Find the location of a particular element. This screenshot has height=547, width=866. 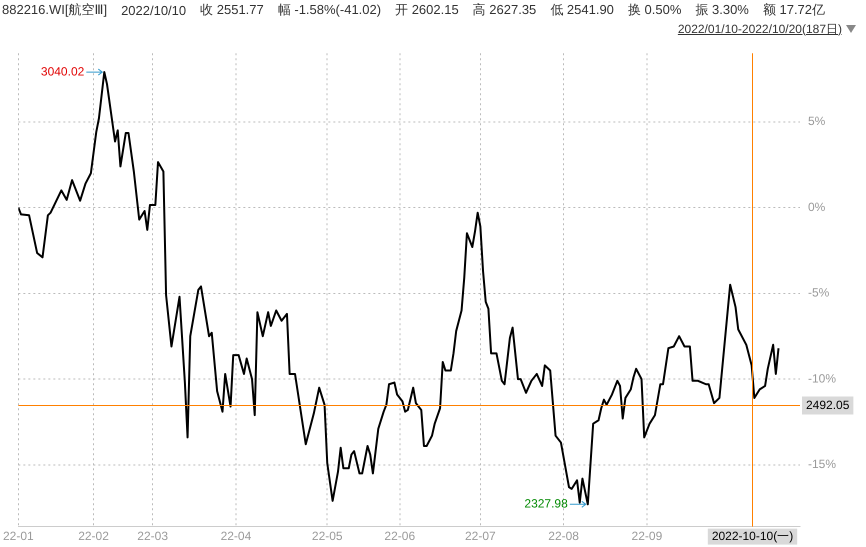

text: 幅 -1.58%(-41.02) is located at coordinates (330, 10).